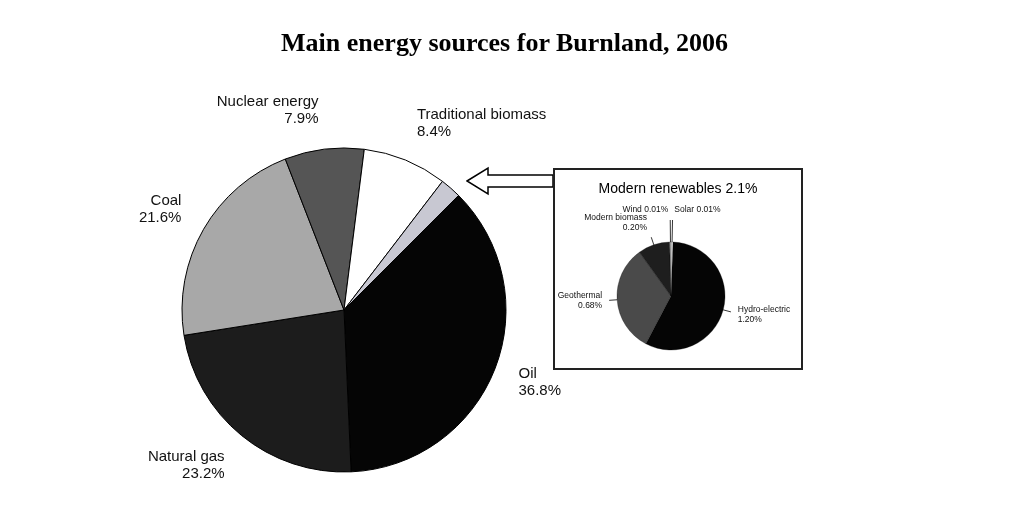 The image size is (1009, 523). What do you see at coordinates (434, 131) in the screenshot?
I see `data-label: 8.4%` at bounding box center [434, 131].